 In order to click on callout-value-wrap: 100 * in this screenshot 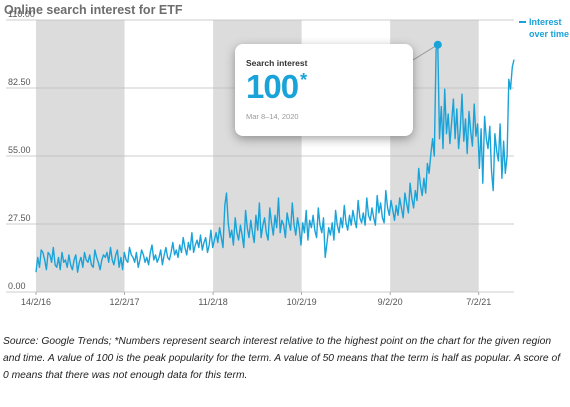, I will do `click(276, 87)`.